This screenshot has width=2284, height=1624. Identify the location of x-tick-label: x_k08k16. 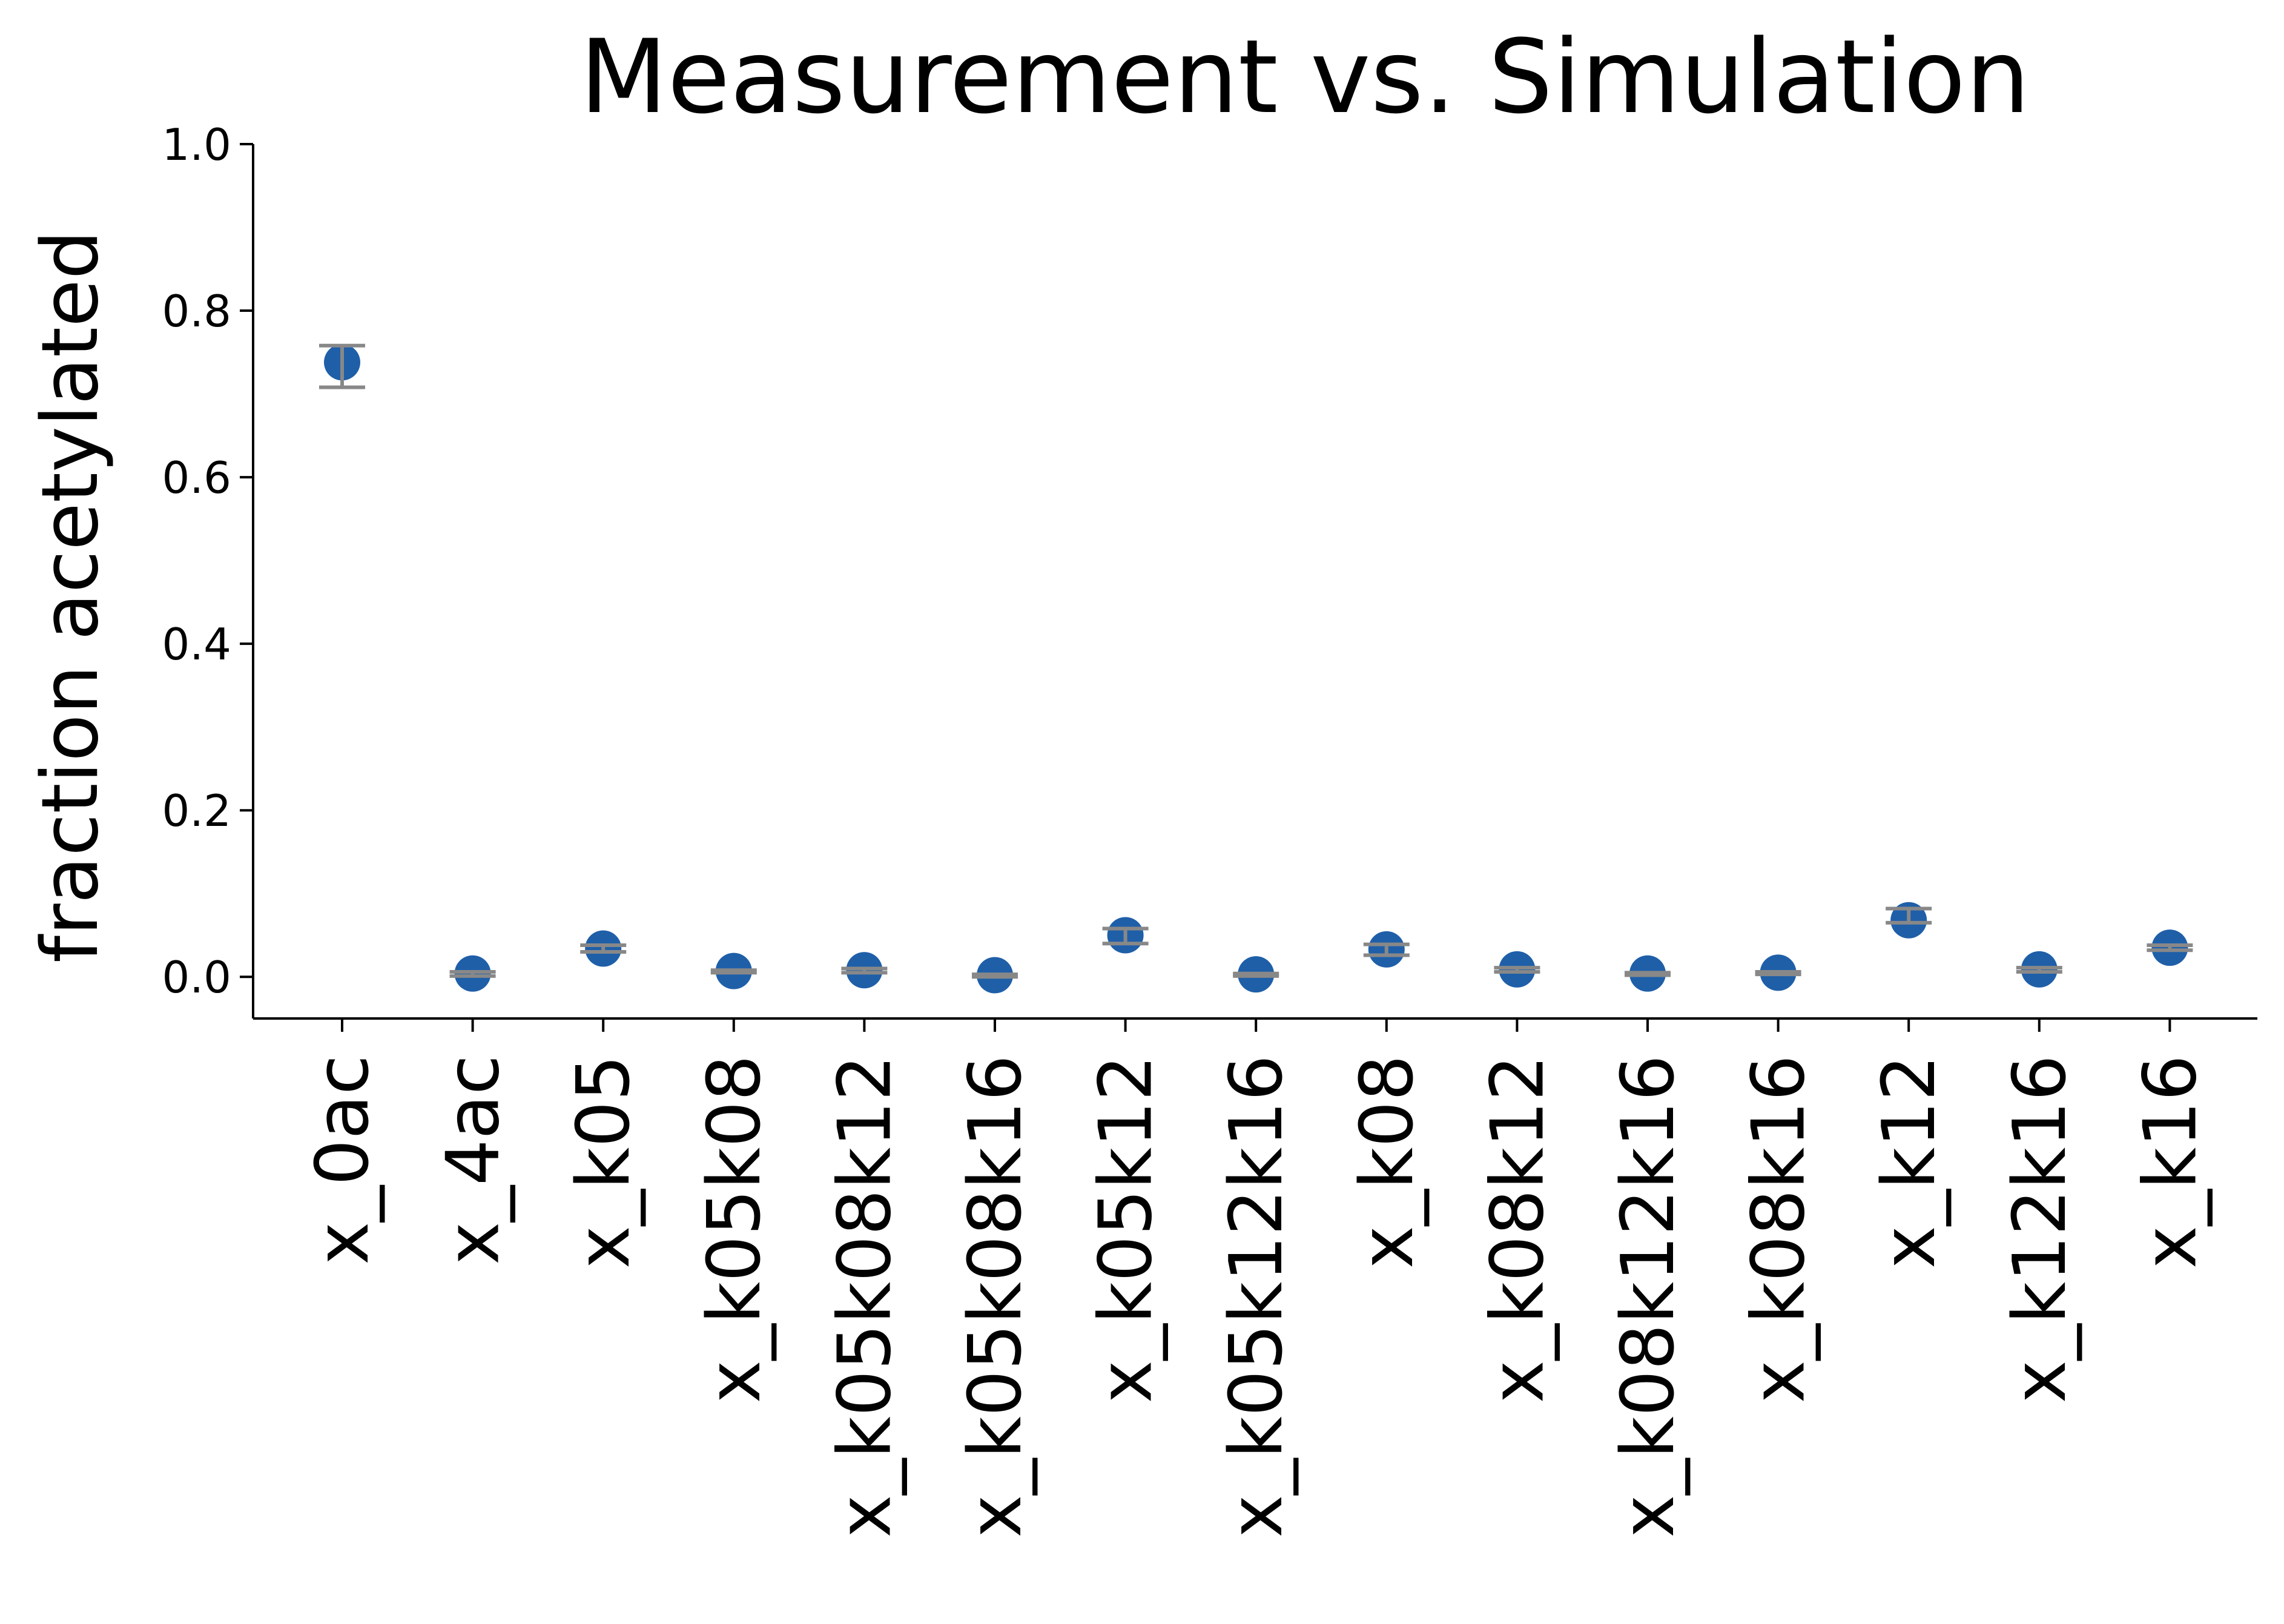
(1779, 1229).